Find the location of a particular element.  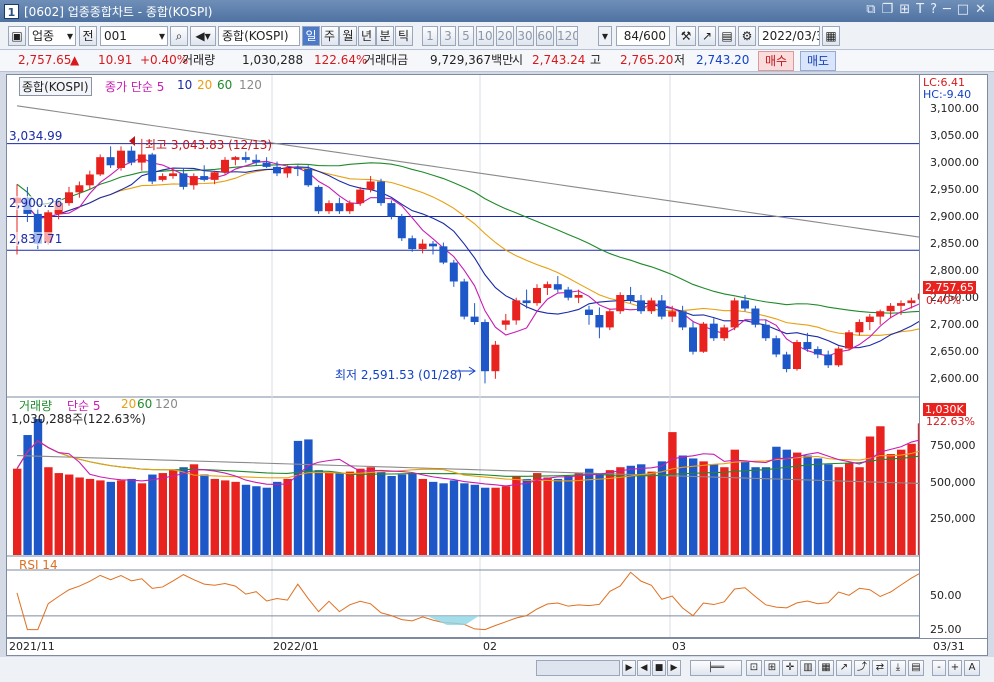

volume-pct-tag: 122.63% is located at coordinates (950, 421).